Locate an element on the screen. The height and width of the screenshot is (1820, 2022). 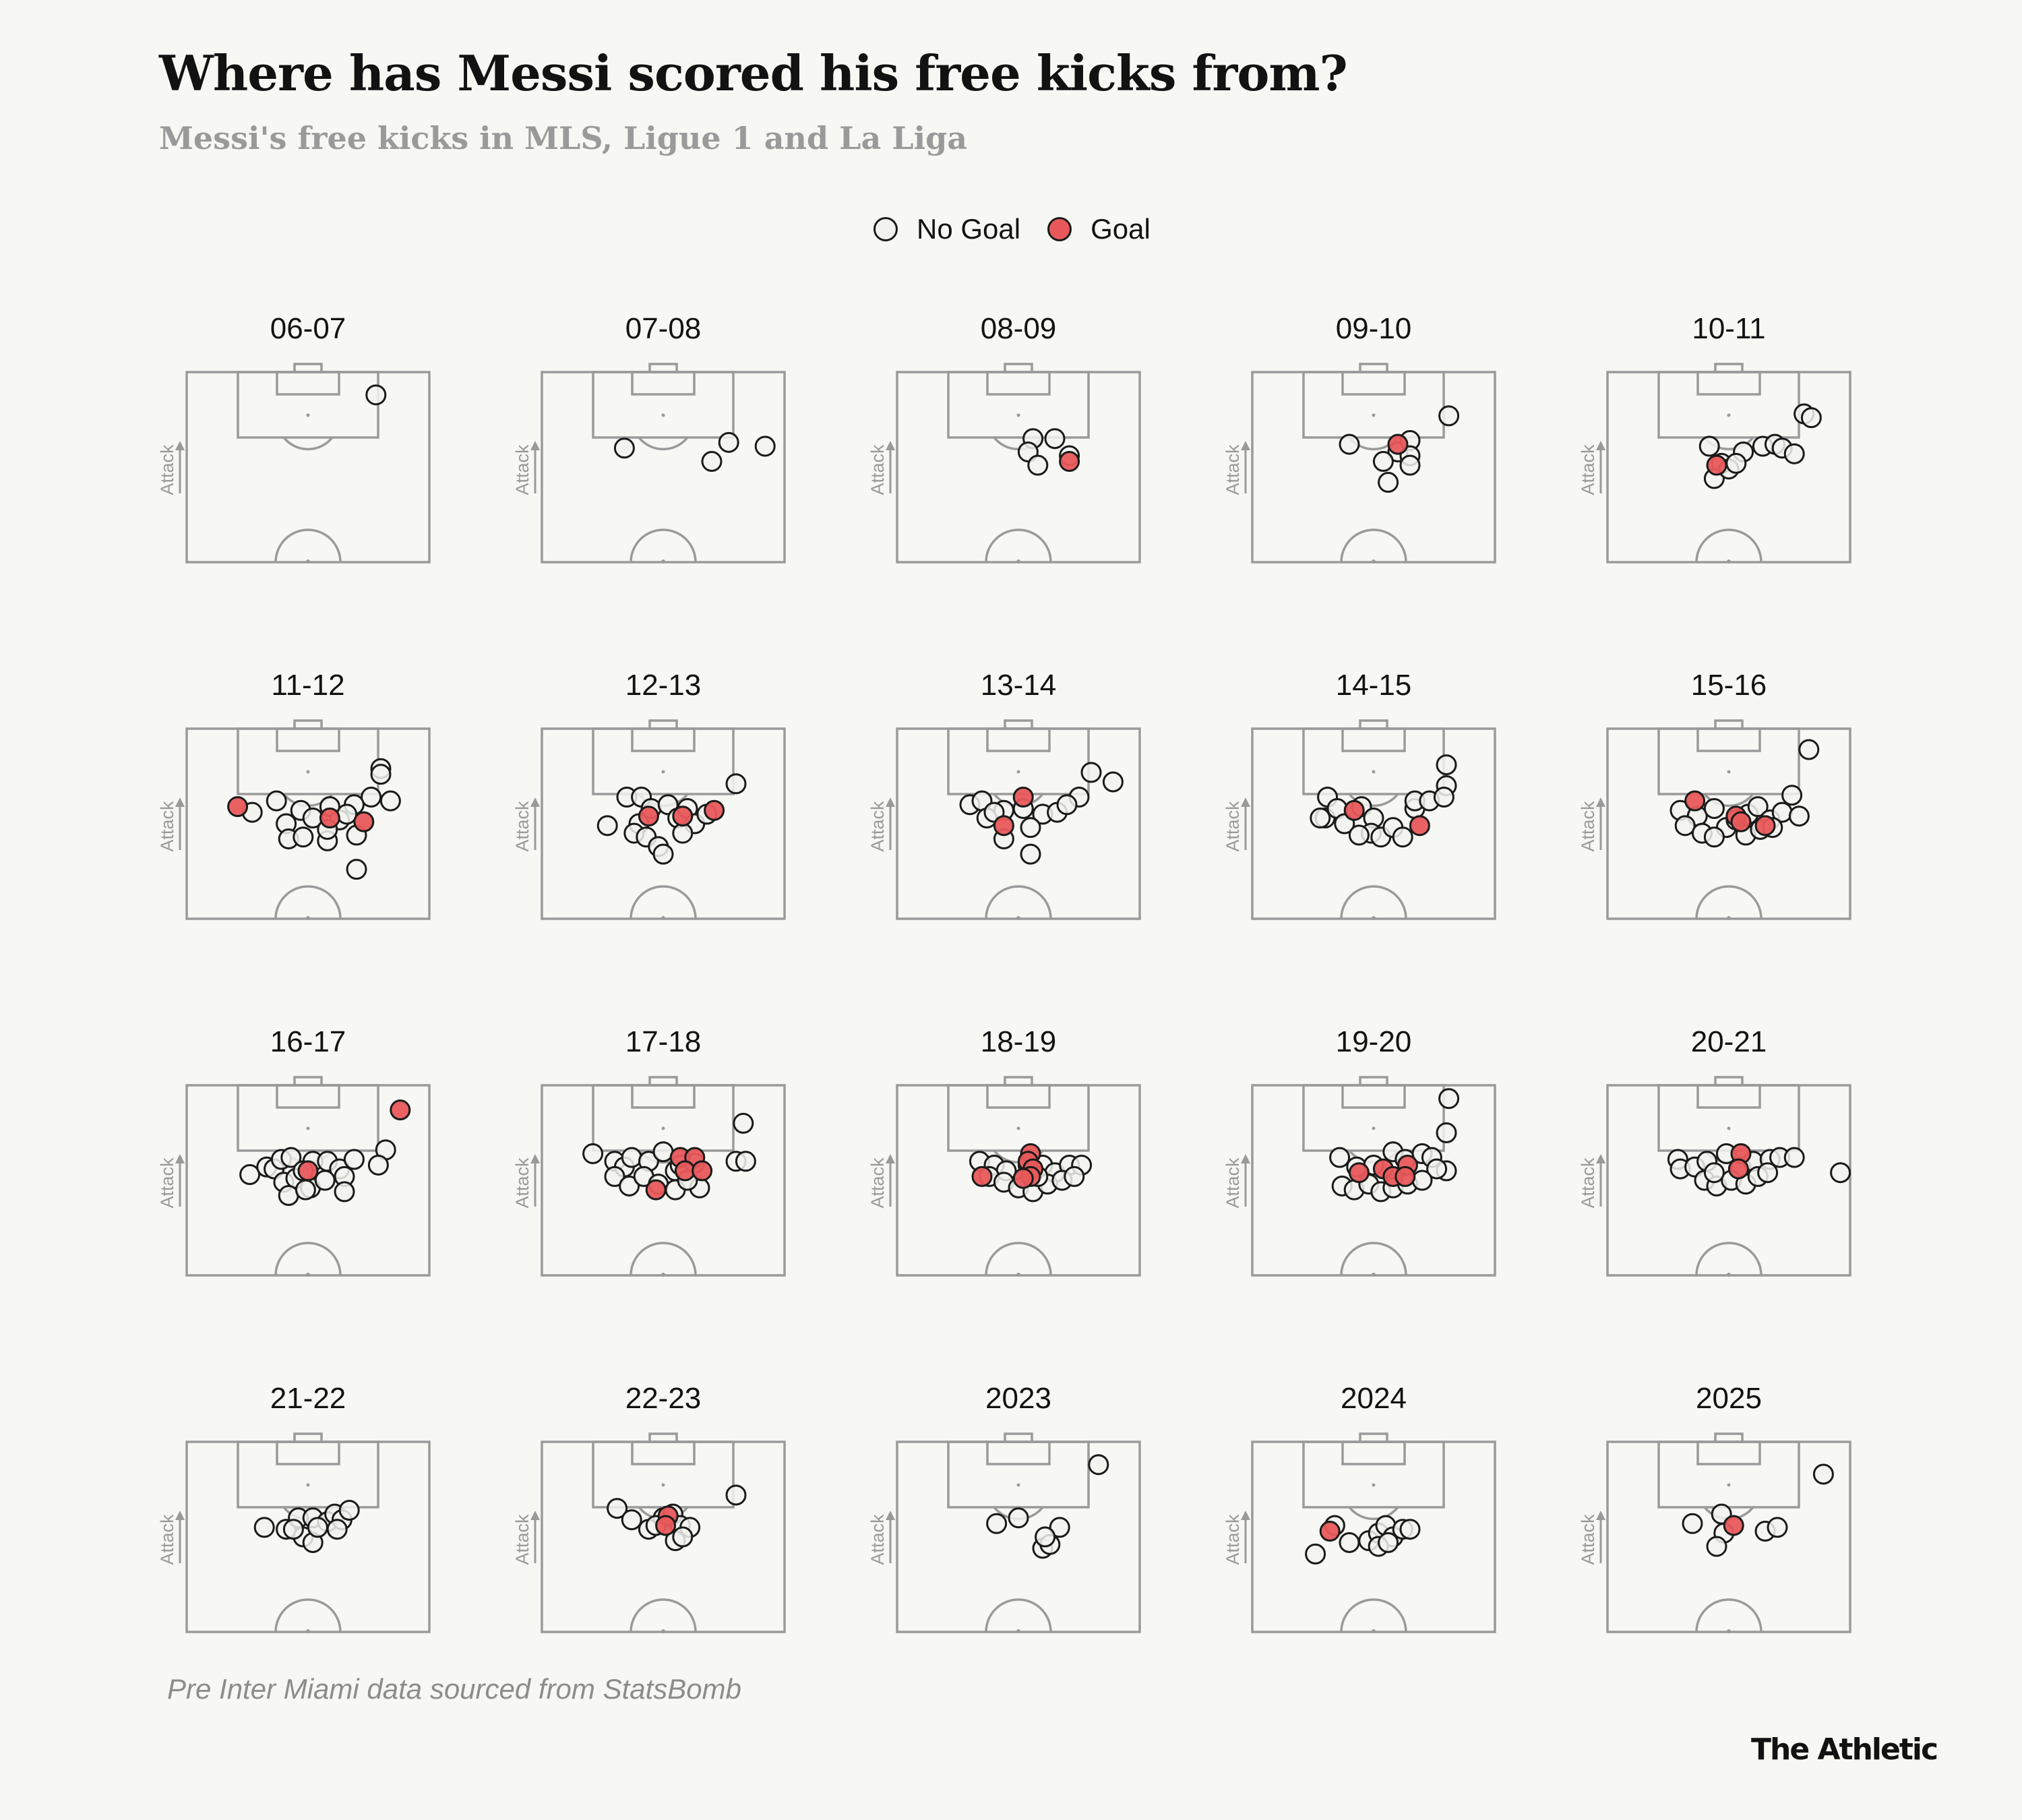
panel-07-08: 07-08 Attack is located at coordinates (649, 438).